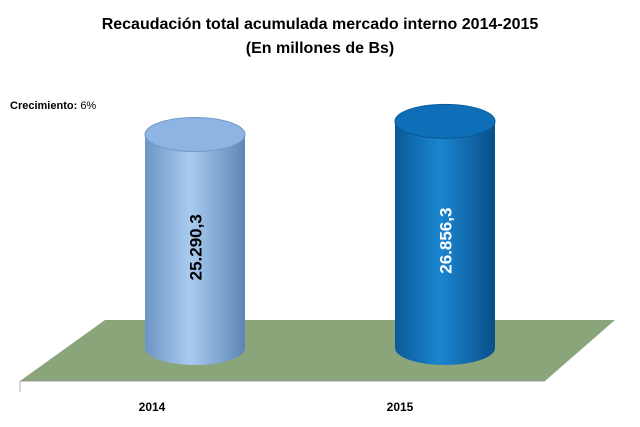  Describe the element at coordinates (320, 48) in the screenshot. I see `chart-subtitle: (En millones de Bs)` at that location.